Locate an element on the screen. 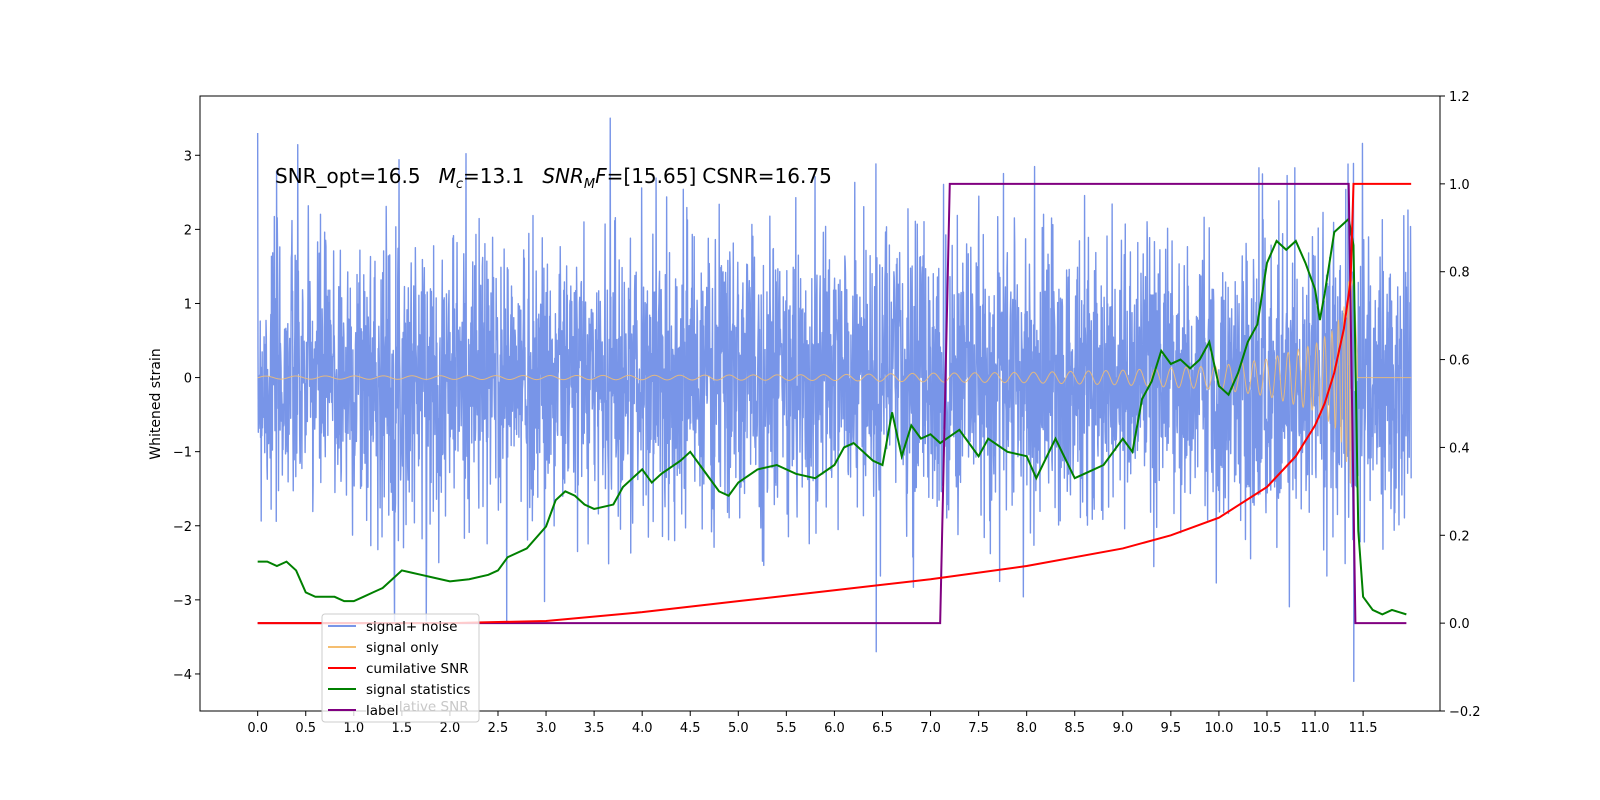 This screenshot has width=1600, height=800. legend-label: signal only is located at coordinates (402, 648).